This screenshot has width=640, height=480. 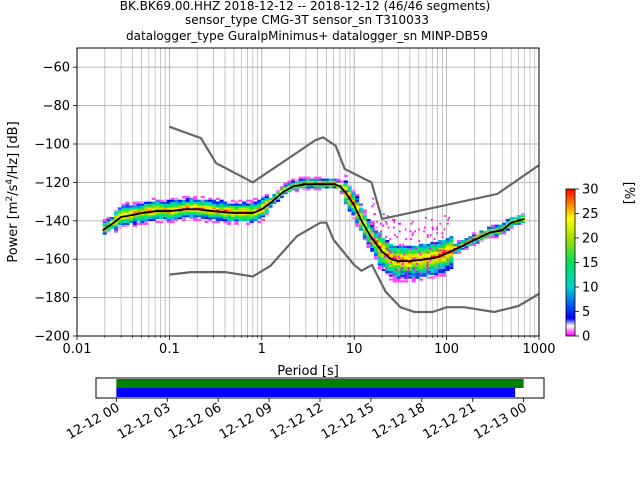 What do you see at coordinates (446, 349) in the screenshot?
I see `x-tick-label: 100` at bounding box center [446, 349].